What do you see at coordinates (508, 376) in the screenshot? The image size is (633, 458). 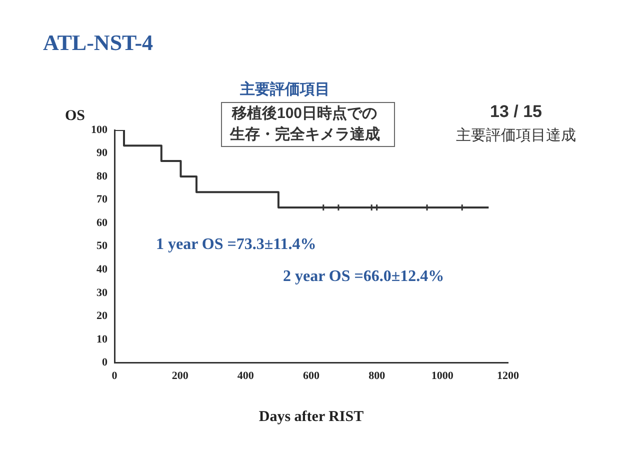 I see `x-tick-label: 1200` at bounding box center [508, 376].